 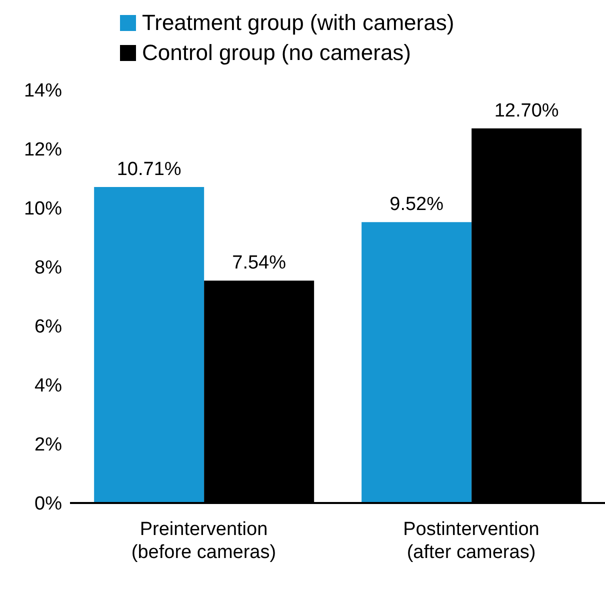 I want to click on y-tick-label: 2%, so click(x=48, y=445).